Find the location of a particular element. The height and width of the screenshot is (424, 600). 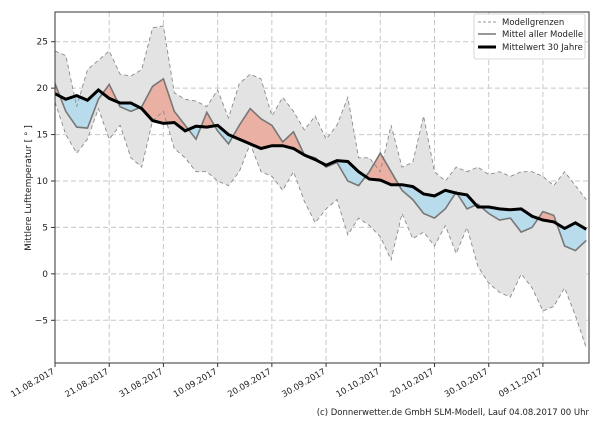

y-tick-label: 5 is located at coordinates (45, 228).